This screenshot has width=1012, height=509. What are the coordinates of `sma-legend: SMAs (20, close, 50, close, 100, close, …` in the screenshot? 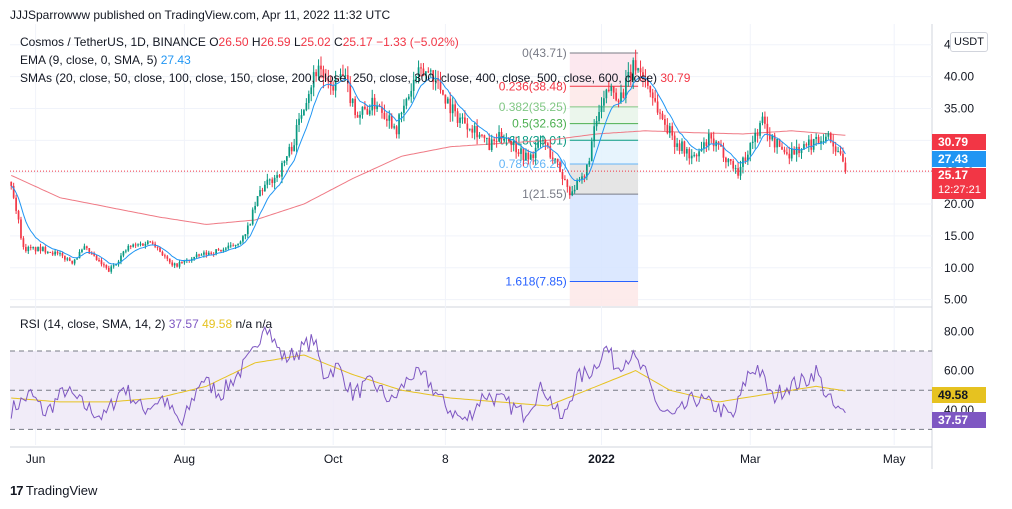 It's located at (355, 78).